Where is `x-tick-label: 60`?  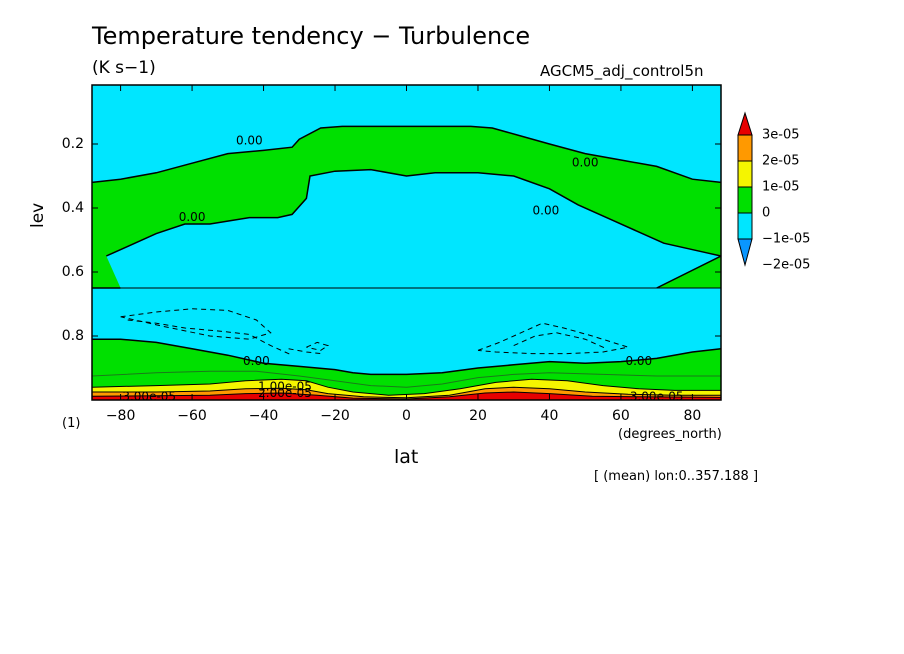 x-tick-label: 60 is located at coordinates (621, 416).